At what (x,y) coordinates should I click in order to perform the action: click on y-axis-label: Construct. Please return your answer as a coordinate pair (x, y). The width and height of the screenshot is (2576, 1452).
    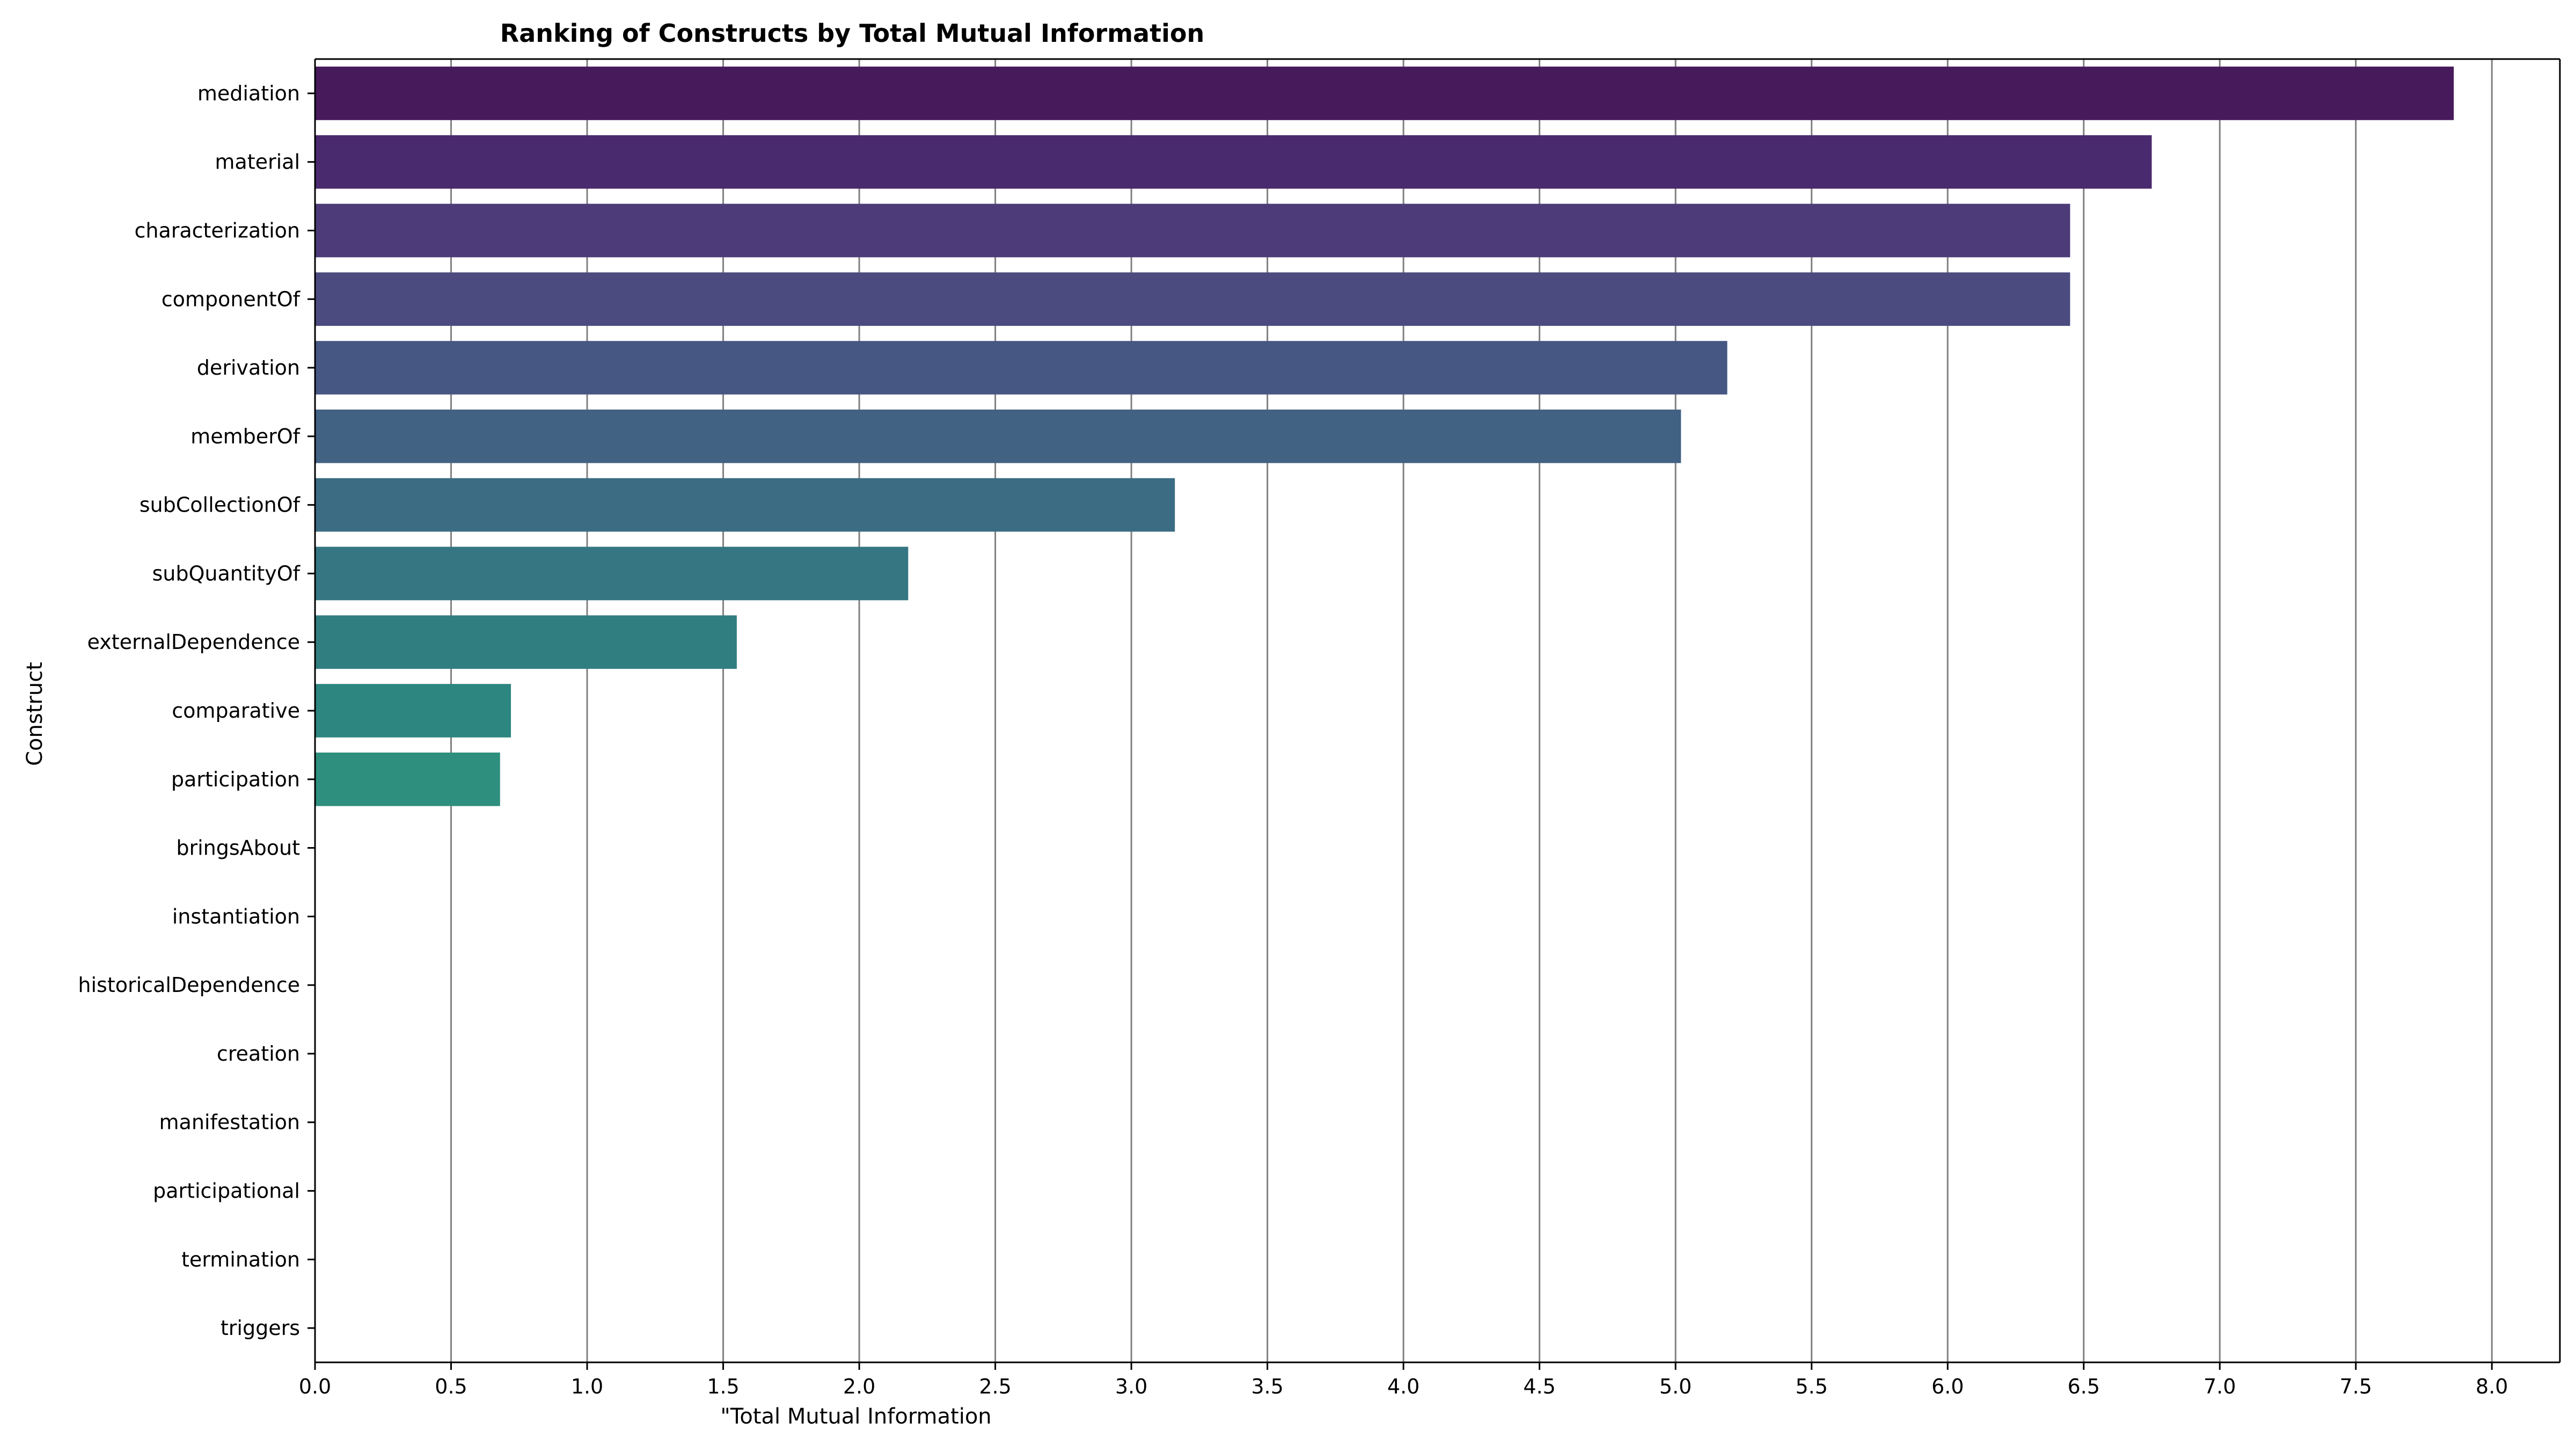
    Looking at the image, I should click on (35, 714).